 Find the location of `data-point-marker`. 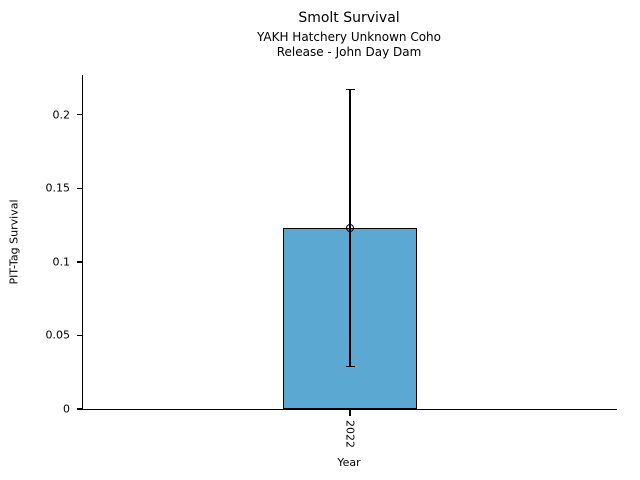

data-point-marker is located at coordinates (350, 228).